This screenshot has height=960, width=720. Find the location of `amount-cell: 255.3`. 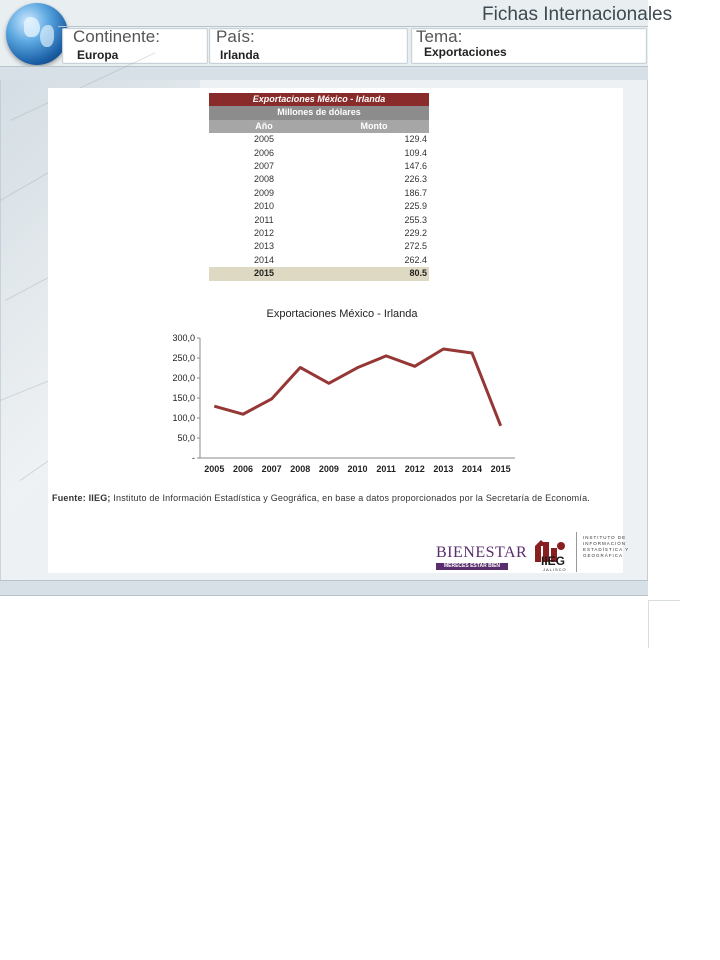

amount-cell: 255.3 is located at coordinates (415, 219).